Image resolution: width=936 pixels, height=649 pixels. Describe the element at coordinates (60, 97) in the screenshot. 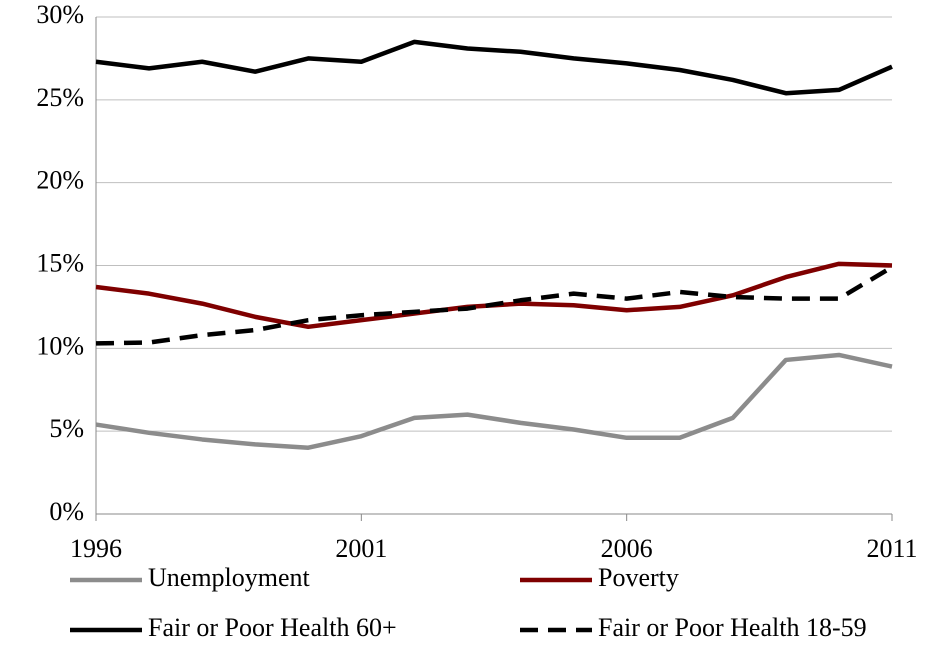

I see `y-tick-label: 25%` at that location.